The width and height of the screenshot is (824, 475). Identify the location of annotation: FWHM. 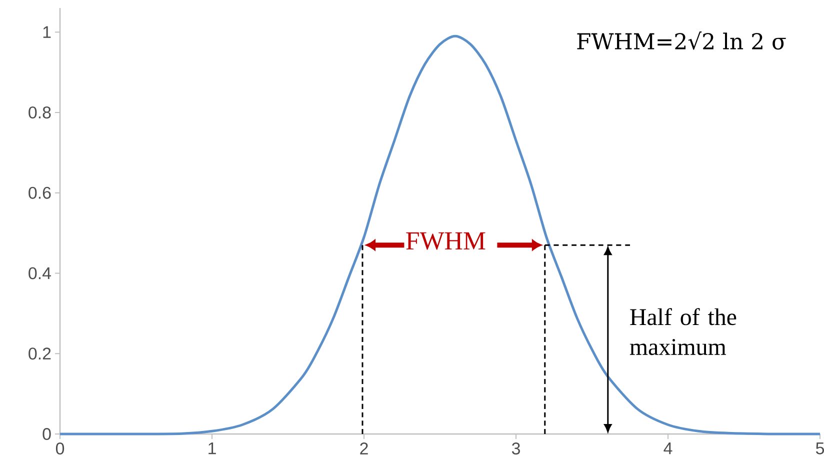
(446, 241).